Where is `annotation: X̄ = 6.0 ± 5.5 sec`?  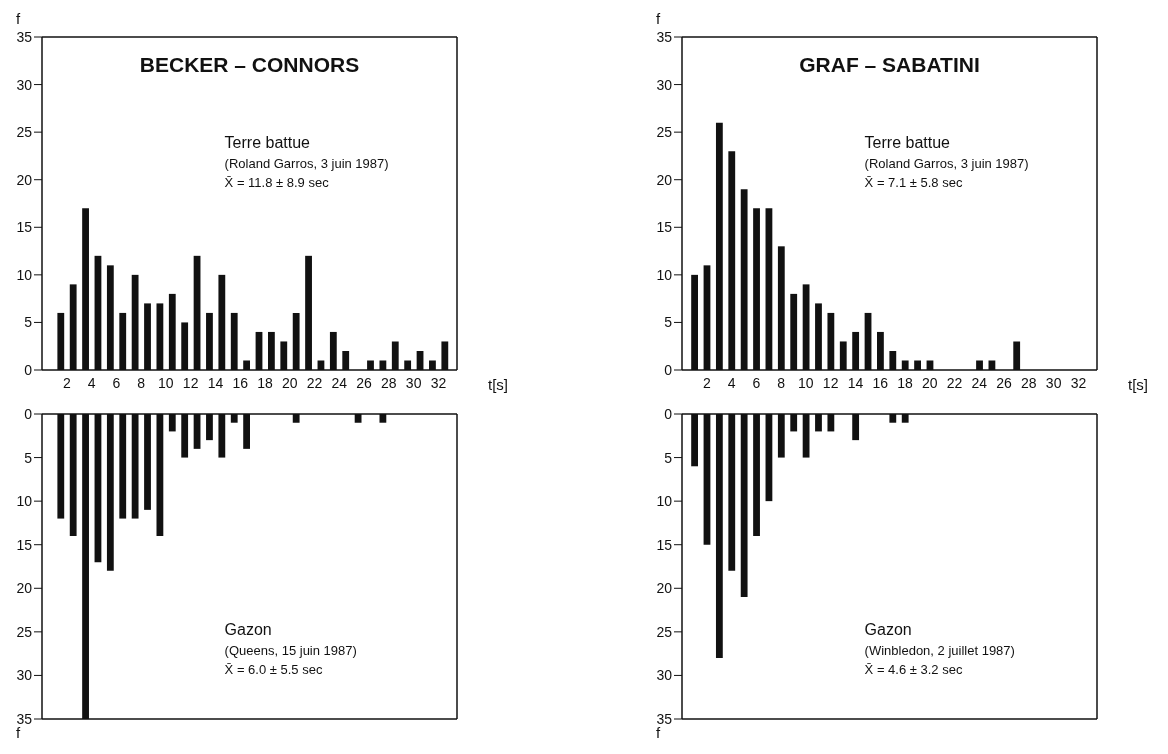
annotation: X̄ = 6.0 ± 5.5 sec is located at coordinates (274, 670).